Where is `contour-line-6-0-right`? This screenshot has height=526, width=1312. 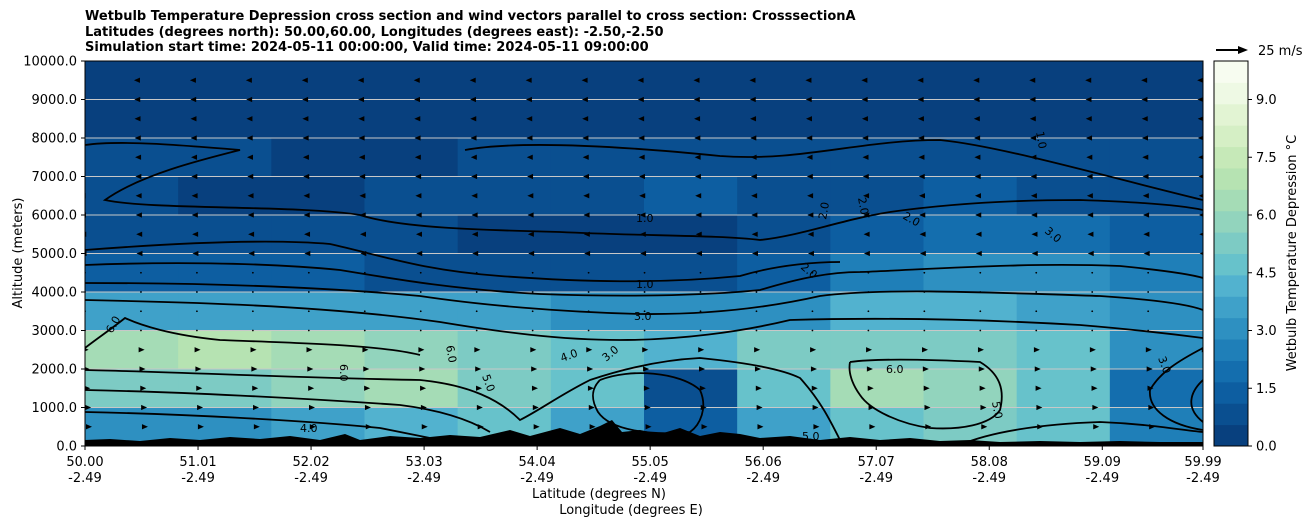 contour-line-6-0-right is located at coordinates (925, 394).